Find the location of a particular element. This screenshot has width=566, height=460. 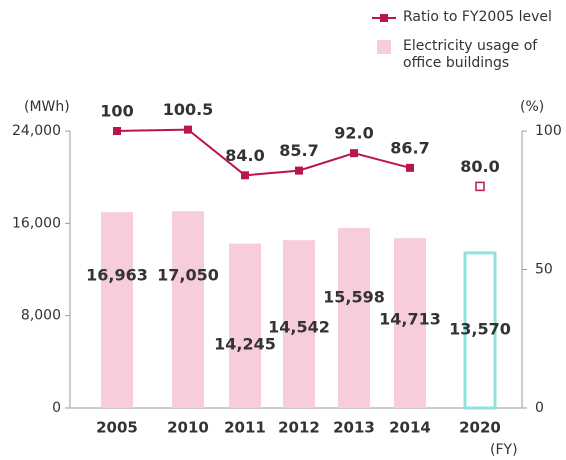

y2-tick-label: 50 is located at coordinates (544, 270).